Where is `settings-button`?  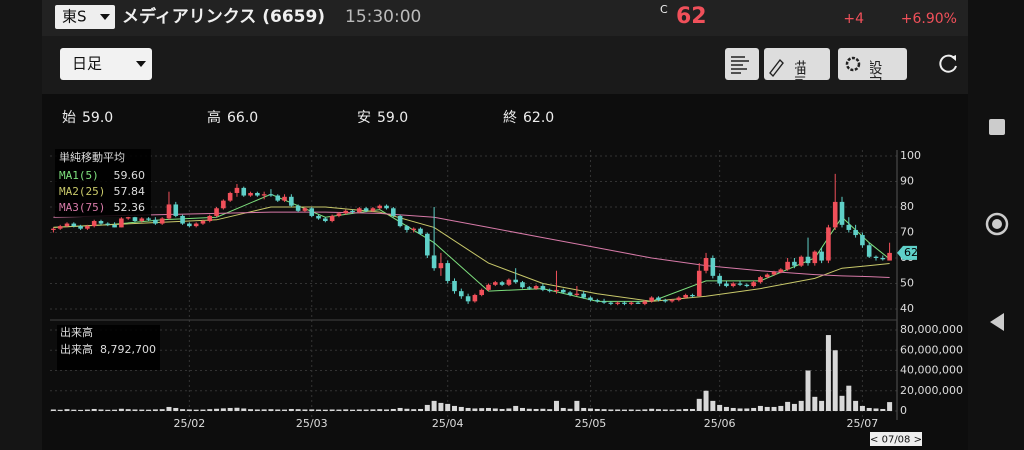
settings-button is located at coordinates (872, 64).